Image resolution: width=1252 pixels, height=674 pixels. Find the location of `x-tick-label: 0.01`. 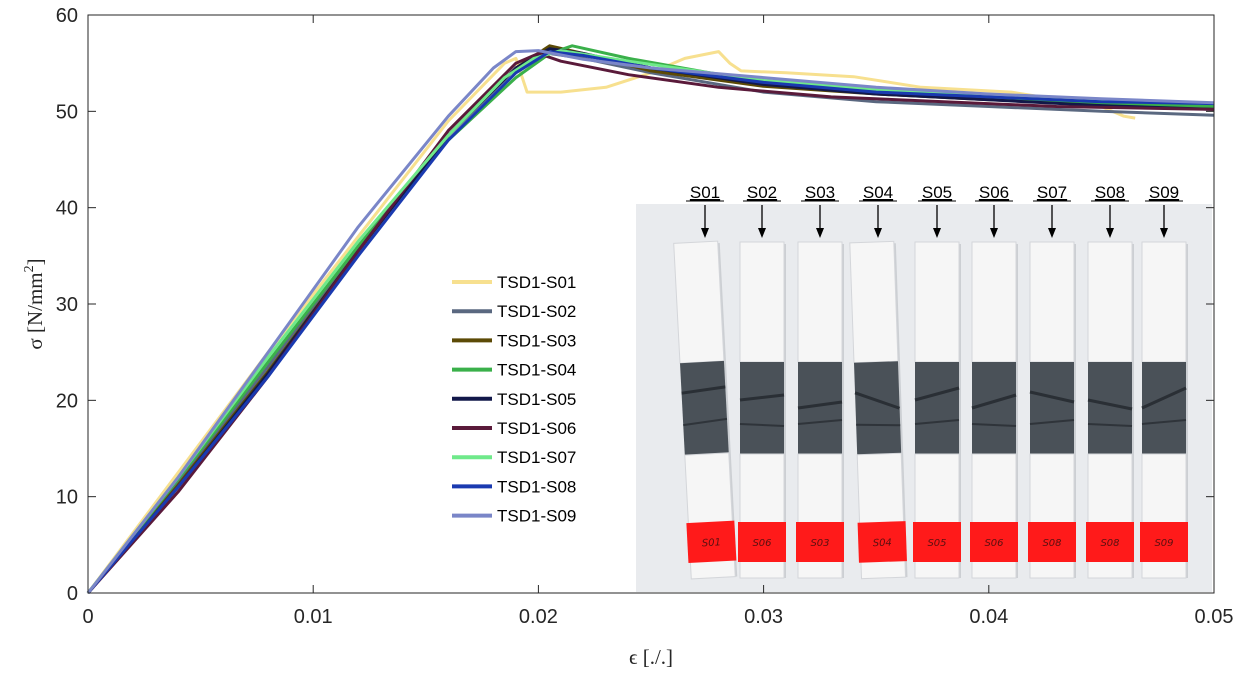

x-tick-label: 0.01 is located at coordinates (313, 617).